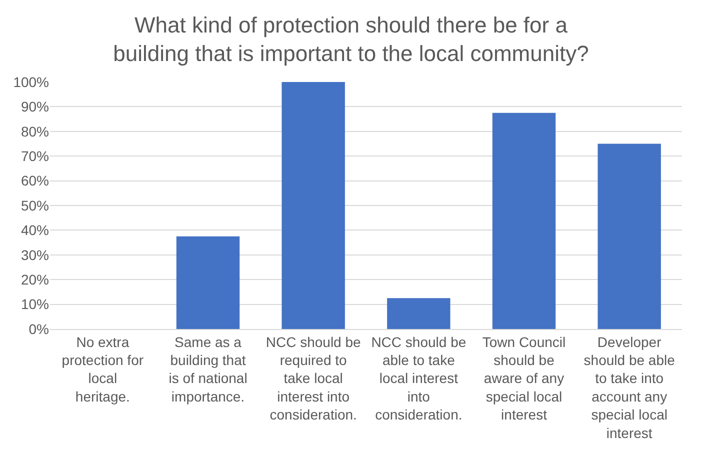  I want to click on x-tick-label: No extra protection for local heritage., so click(103, 369).